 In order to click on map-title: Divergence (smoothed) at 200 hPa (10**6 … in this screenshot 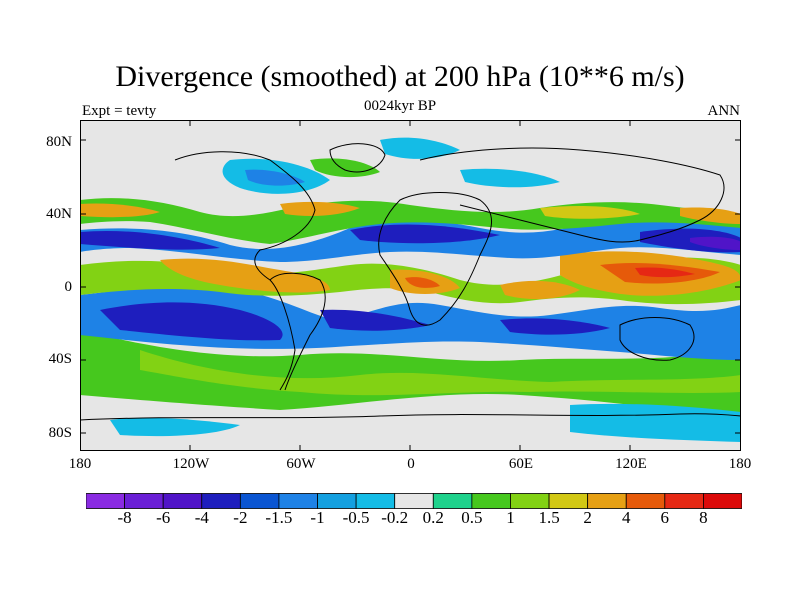, I will do `click(400, 76)`.